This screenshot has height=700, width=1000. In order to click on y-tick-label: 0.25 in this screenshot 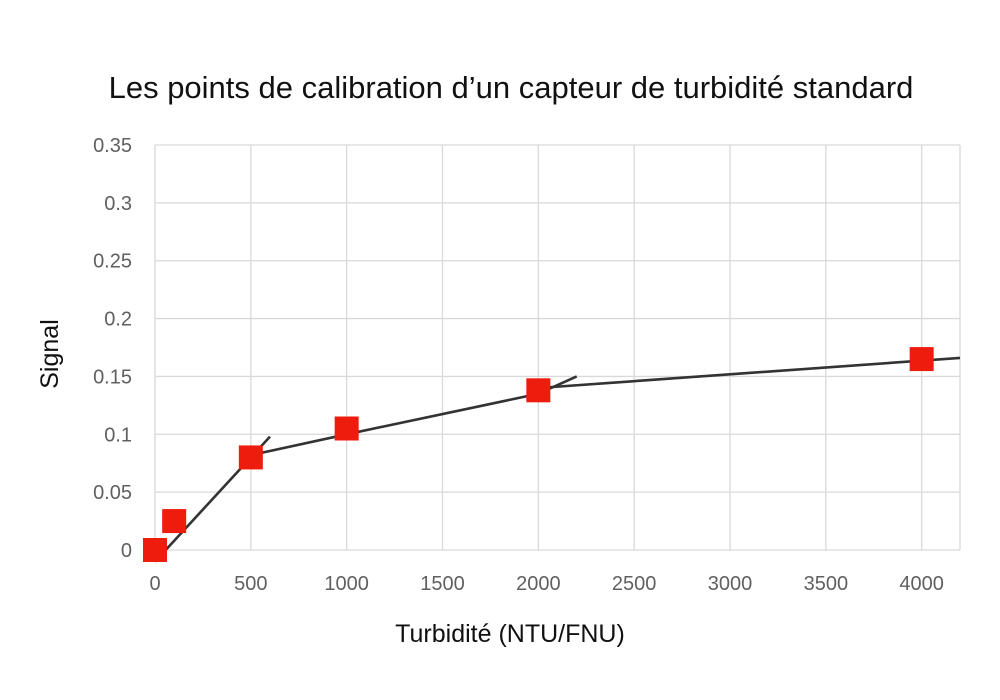, I will do `click(112, 262)`.